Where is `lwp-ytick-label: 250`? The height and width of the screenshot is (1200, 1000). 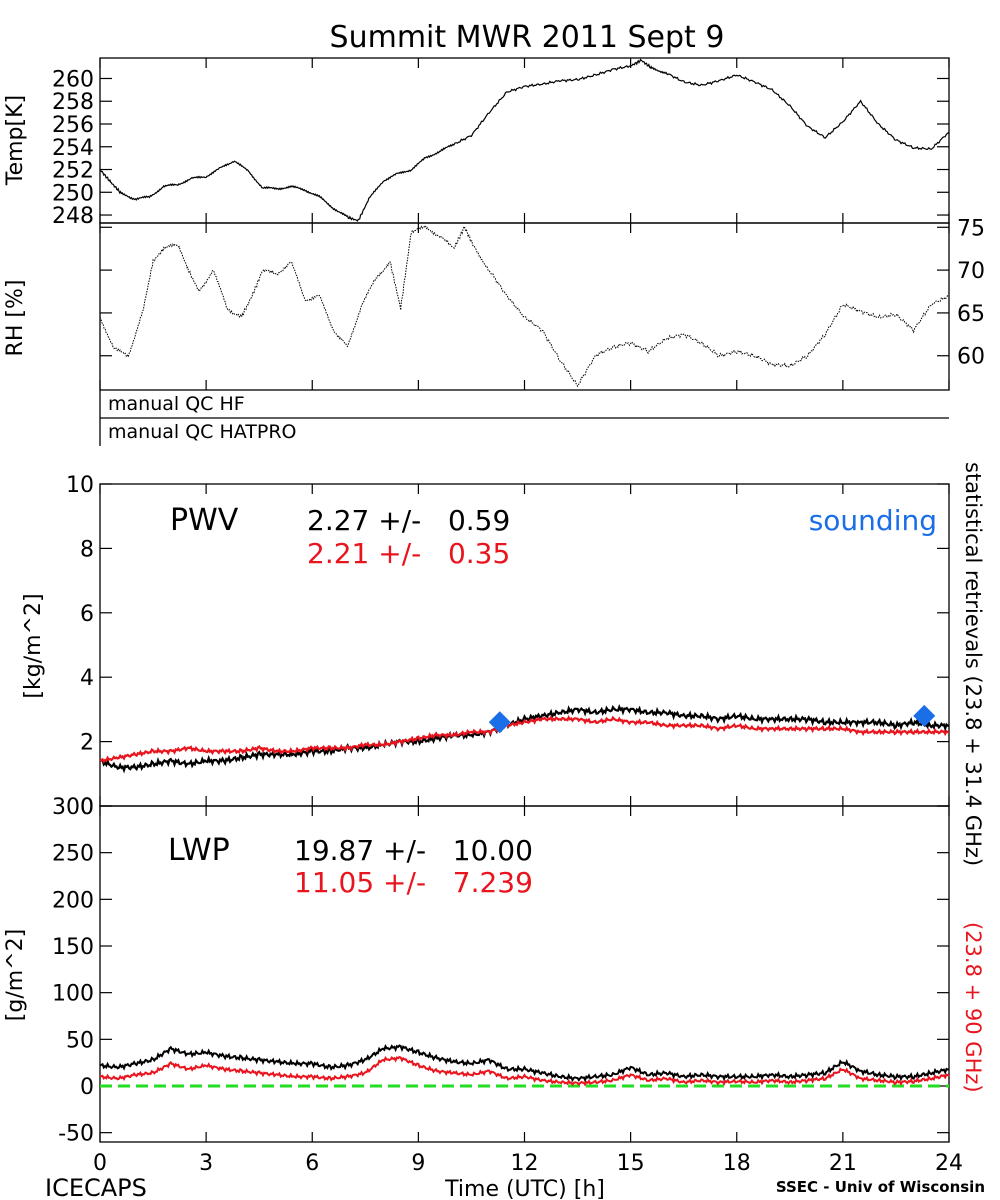 lwp-ytick-label: 250 is located at coordinates (73, 854).